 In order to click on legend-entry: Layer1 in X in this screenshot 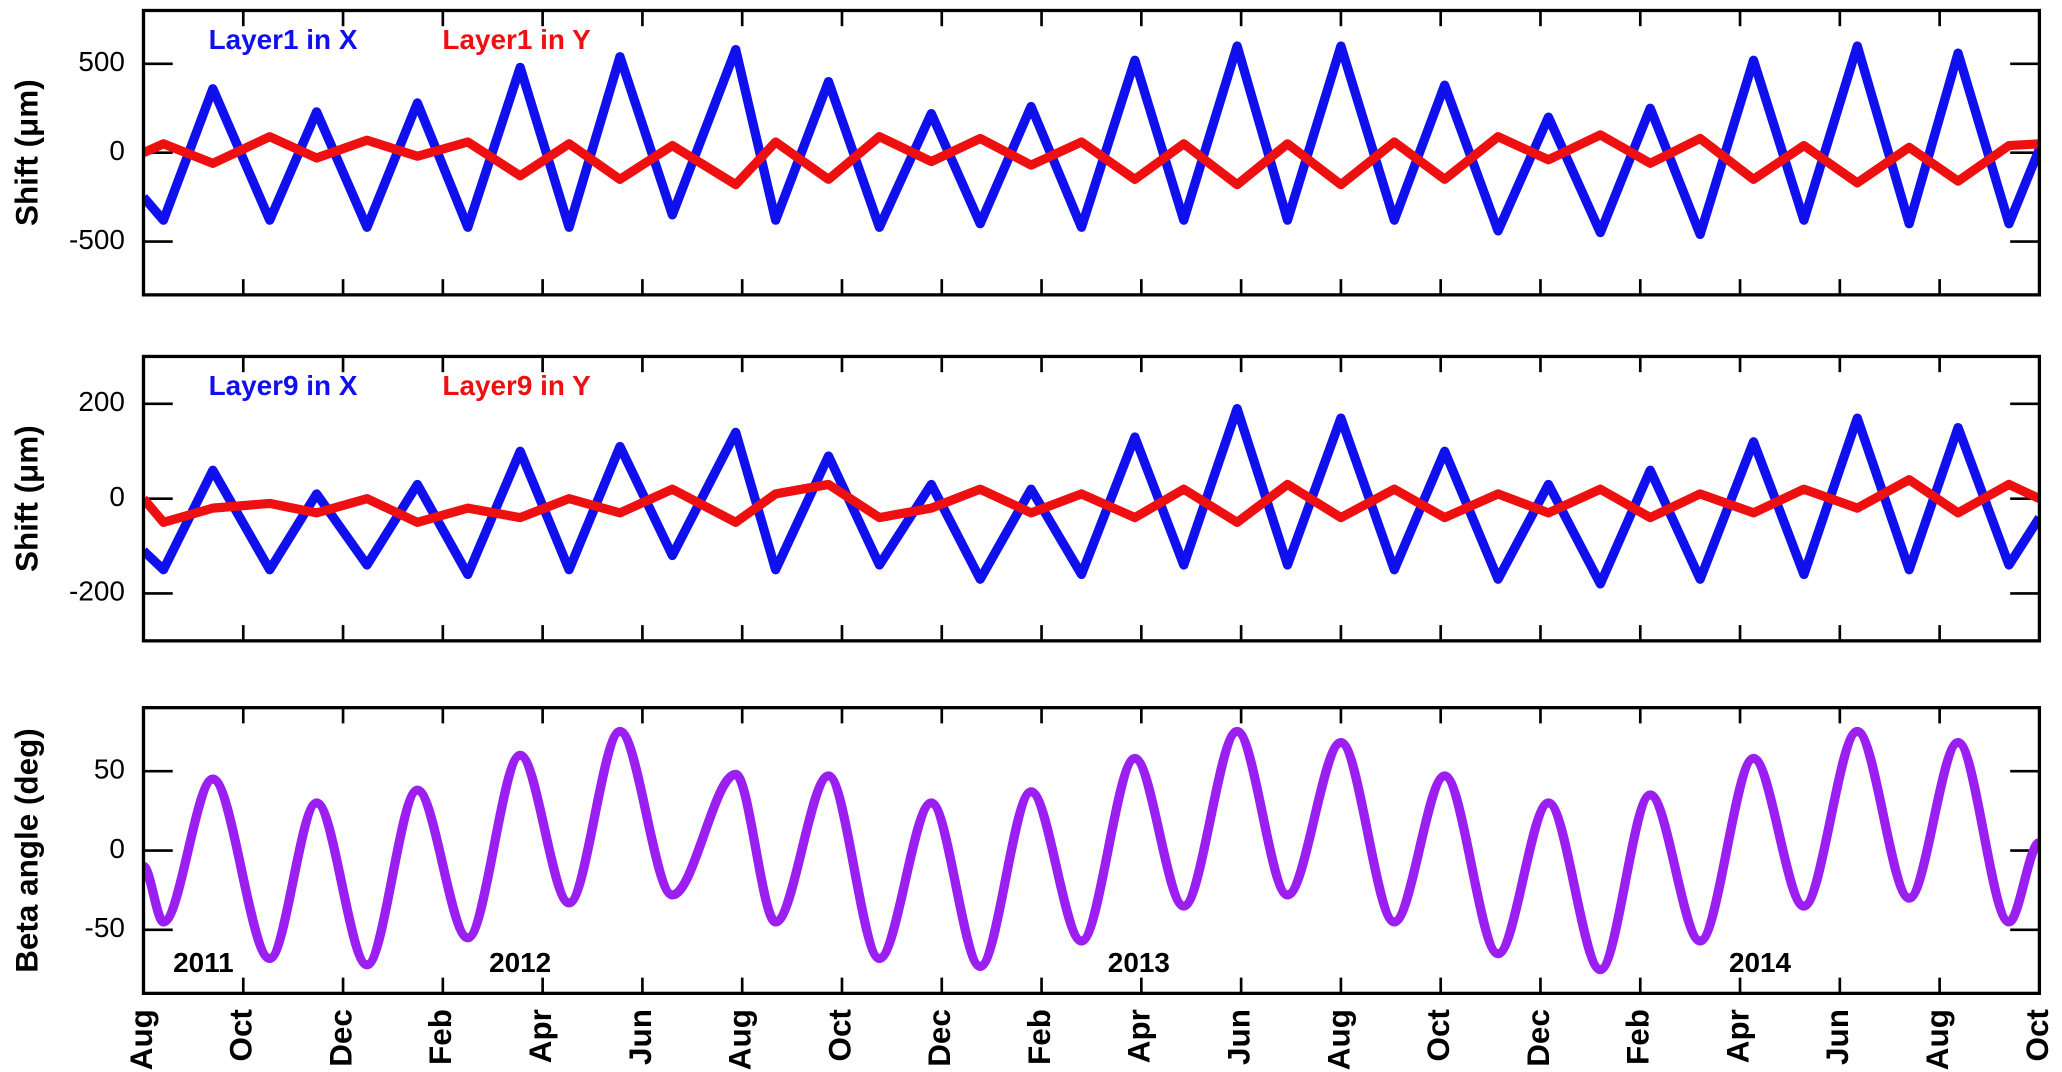, I will do `click(283, 39)`.